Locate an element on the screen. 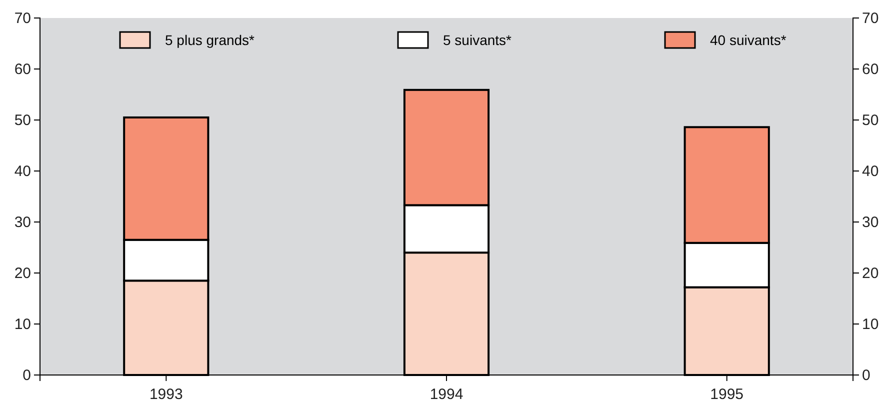 This screenshot has width=893, height=401. y2-tick-label: 30 is located at coordinates (870, 222).